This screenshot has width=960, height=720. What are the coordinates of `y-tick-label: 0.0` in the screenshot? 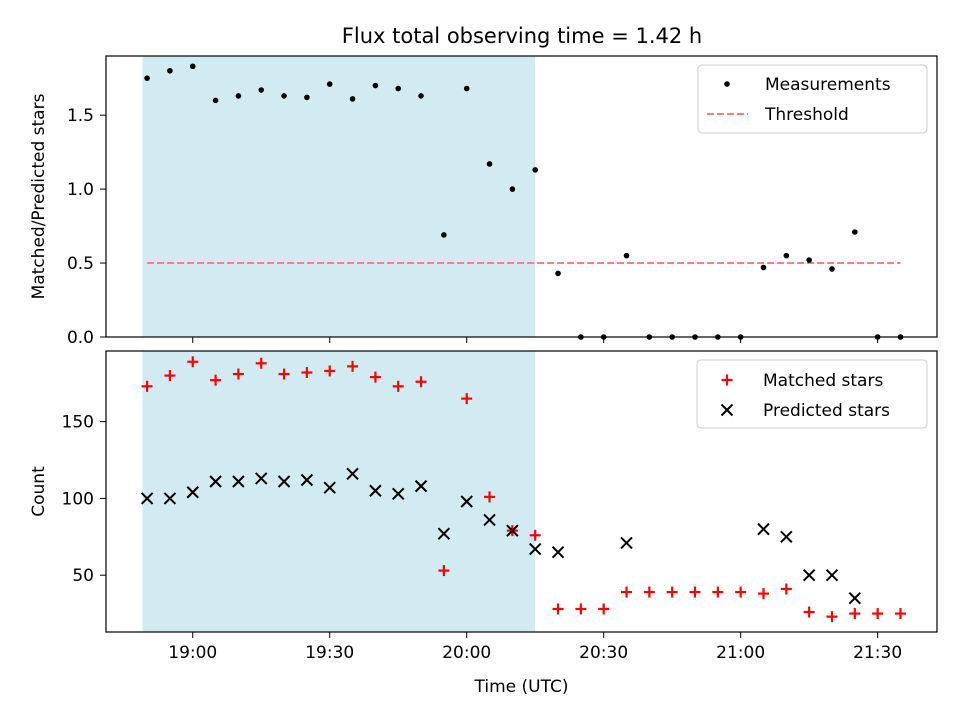 It's located at (80, 338).